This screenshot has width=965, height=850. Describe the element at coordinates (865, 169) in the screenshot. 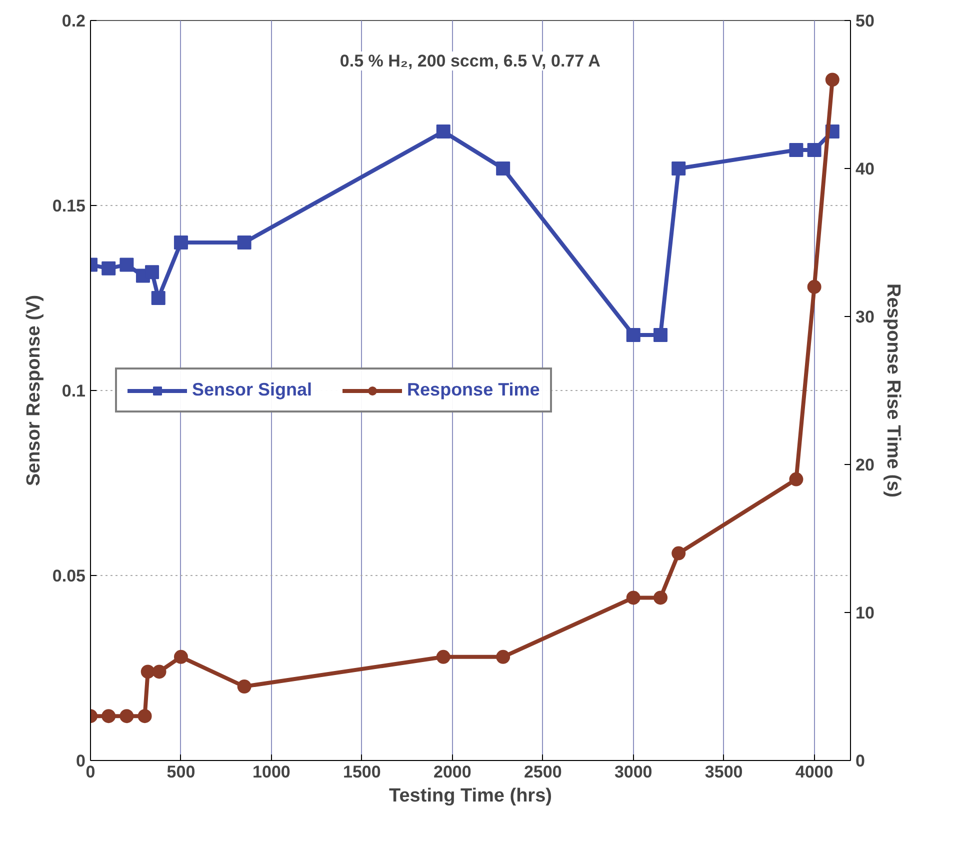

I see `y2-tick-label: 40` at that location.